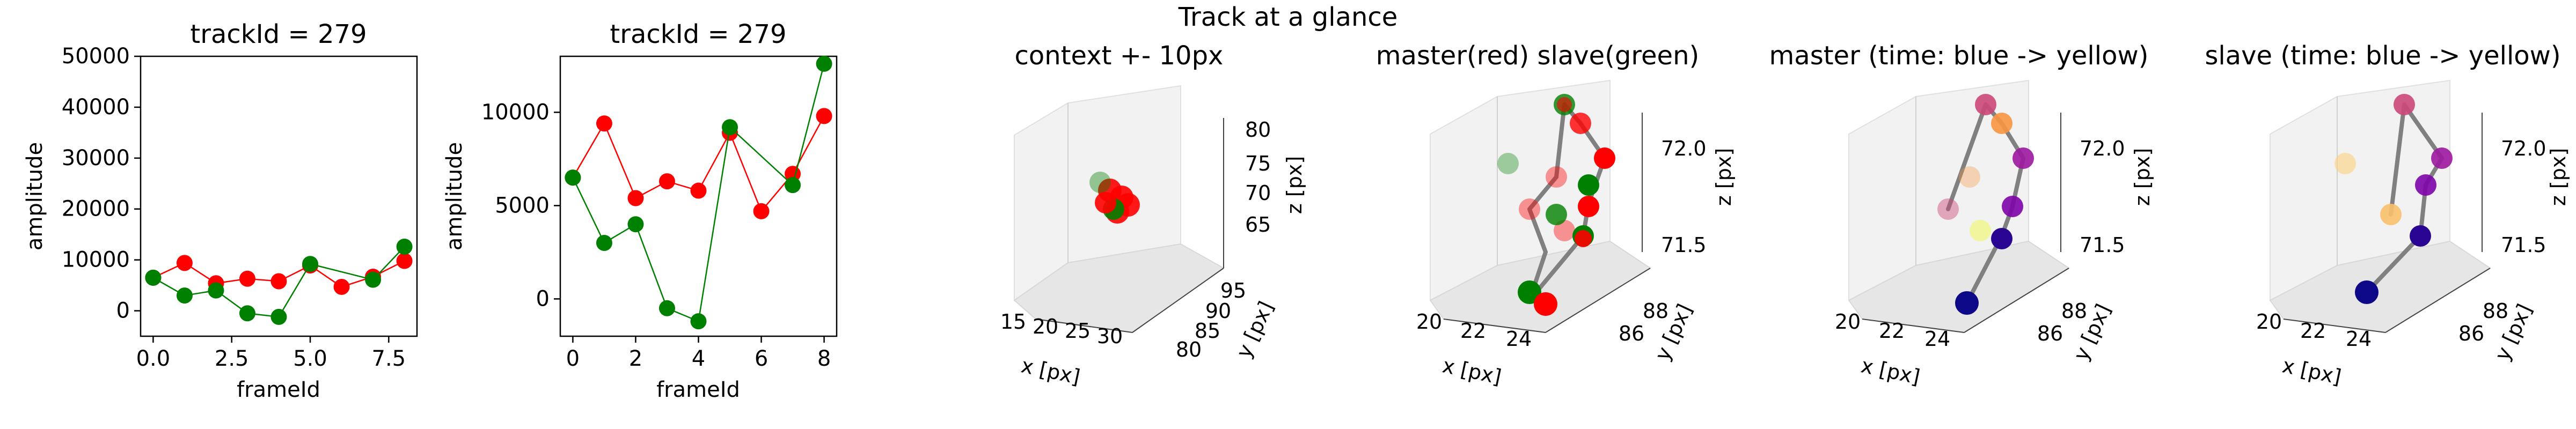  I want to click on panel-4-ytick: 86, so click(1631, 333).